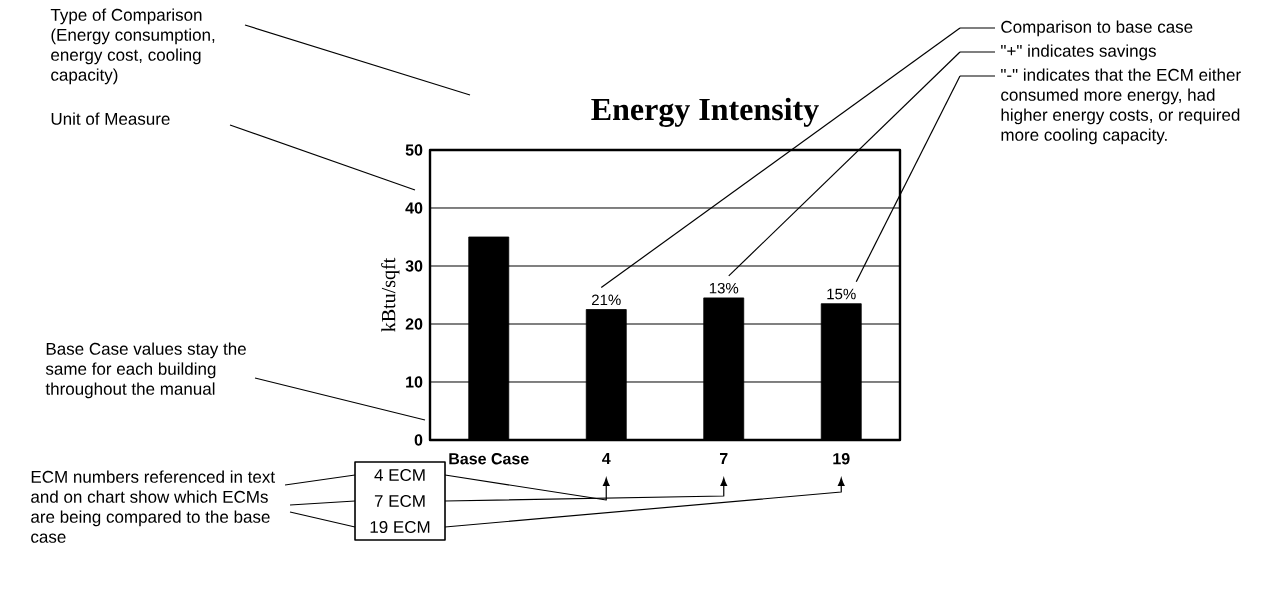  I want to click on x-tick-label: 7, so click(723, 459).